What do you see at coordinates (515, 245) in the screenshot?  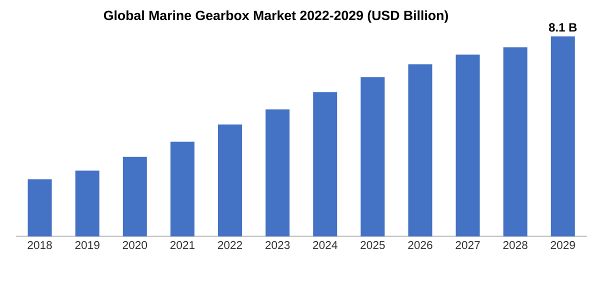 I see `x-tick-label: 2028` at bounding box center [515, 245].